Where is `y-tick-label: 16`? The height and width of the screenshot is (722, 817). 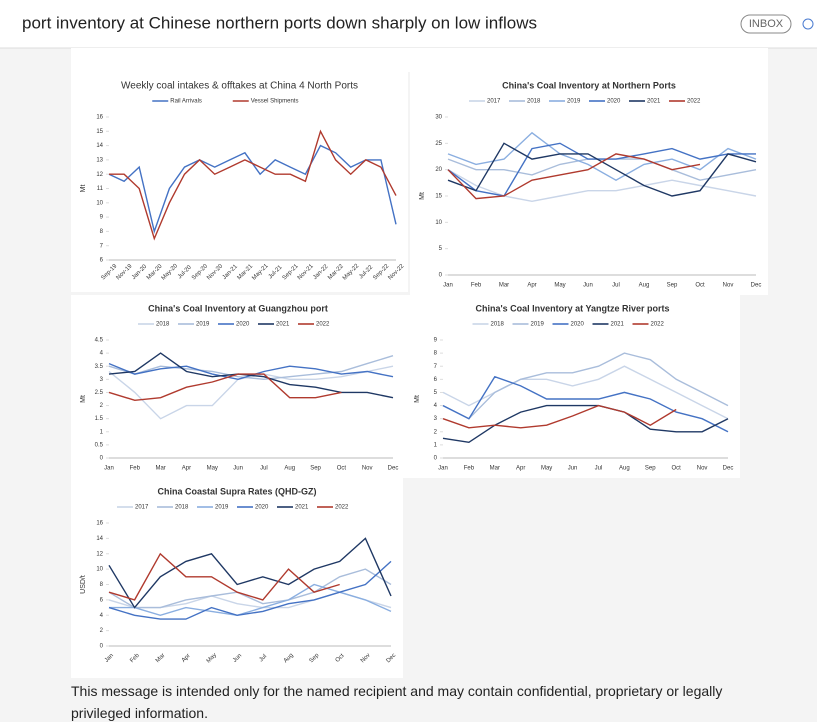 y-tick-label: 16 is located at coordinates (99, 524).